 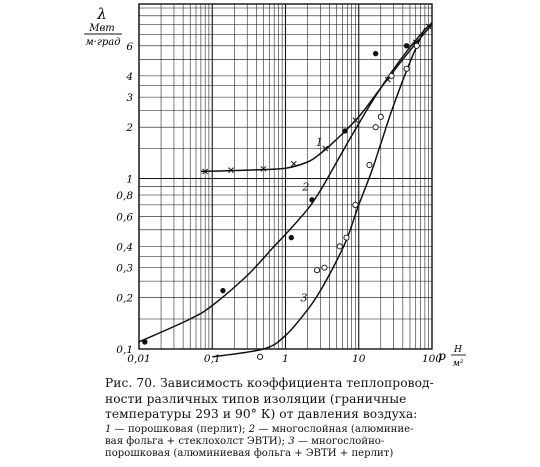 I want to click on y-tick-label: 0,6, so click(x=124, y=217).